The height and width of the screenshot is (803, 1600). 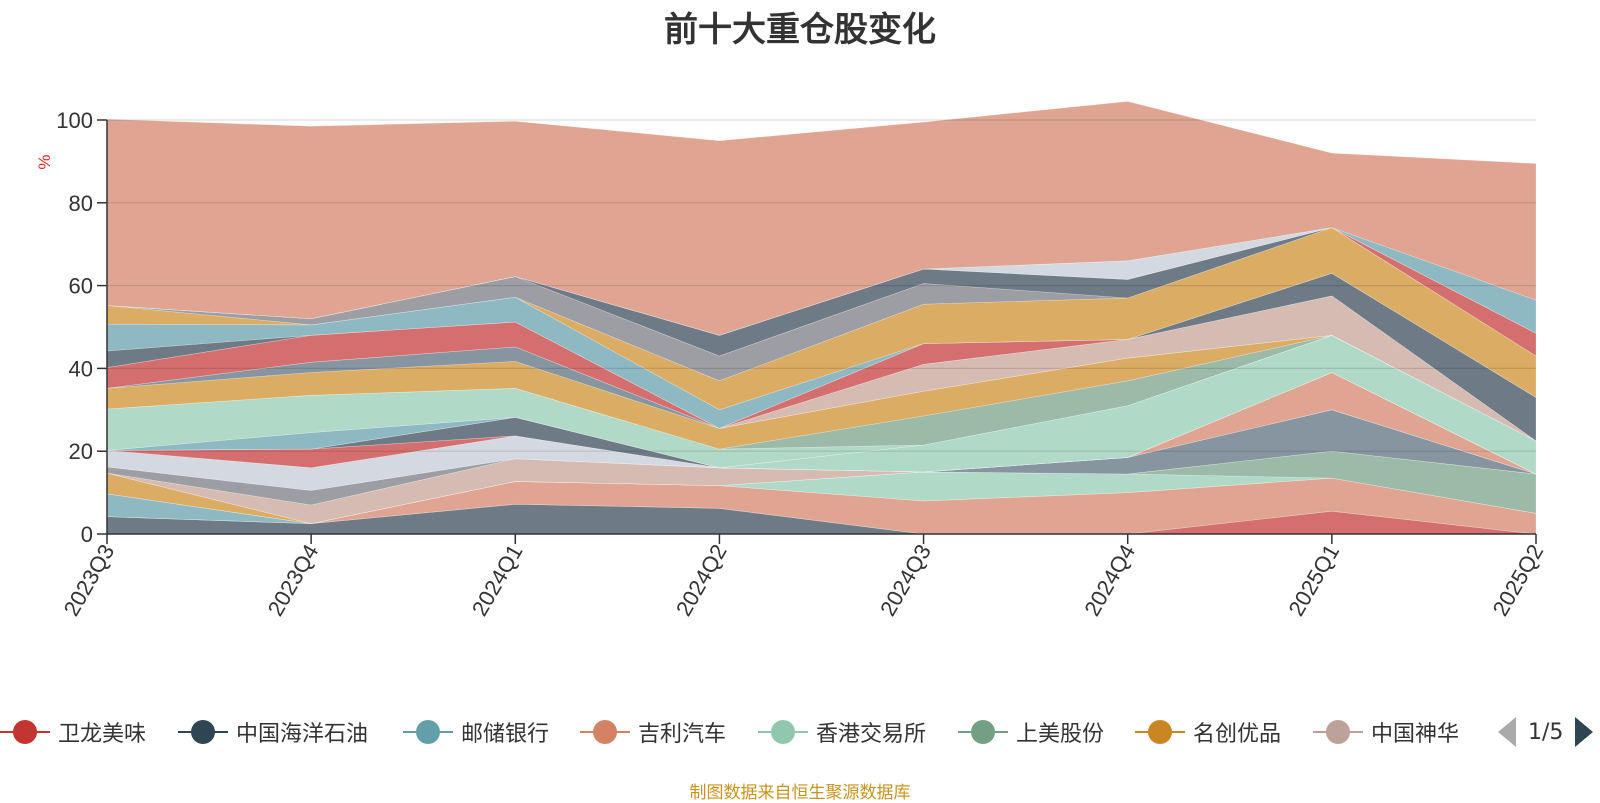 What do you see at coordinates (1415, 734) in the screenshot?
I see `legend-label: 中国神华` at bounding box center [1415, 734].